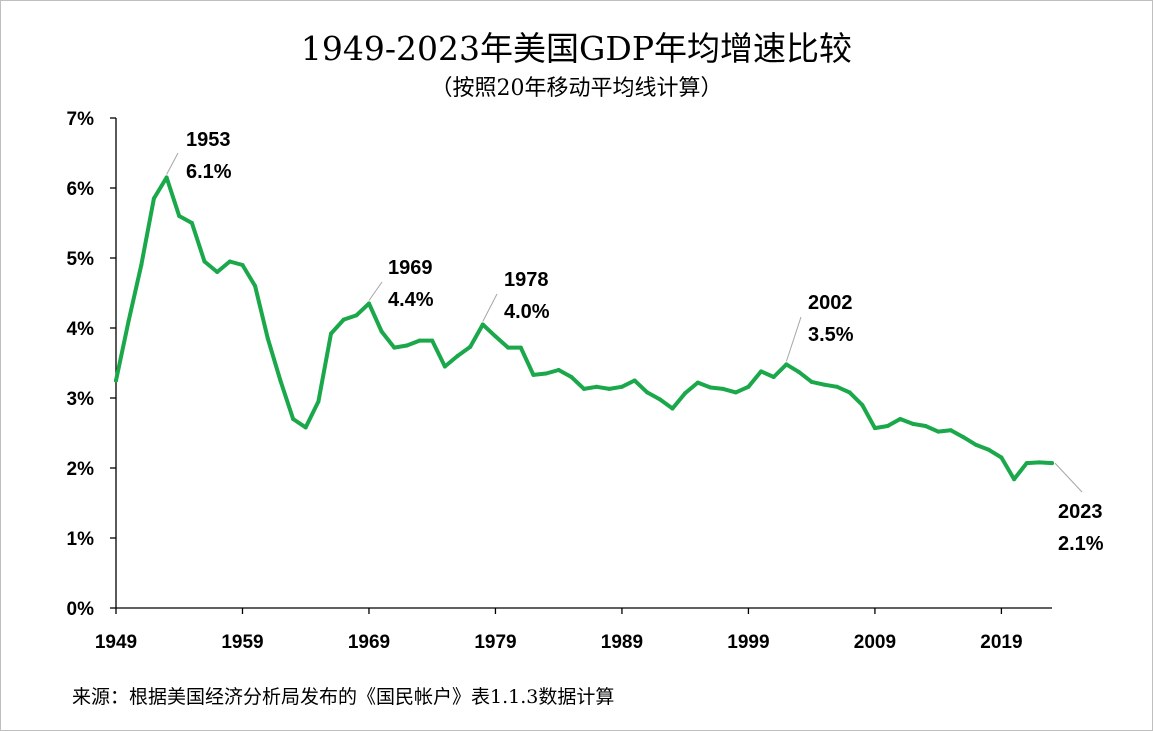 The image size is (1153, 731). What do you see at coordinates (81, 609) in the screenshot?
I see `y-tick-label: 0%` at bounding box center [81, 609].